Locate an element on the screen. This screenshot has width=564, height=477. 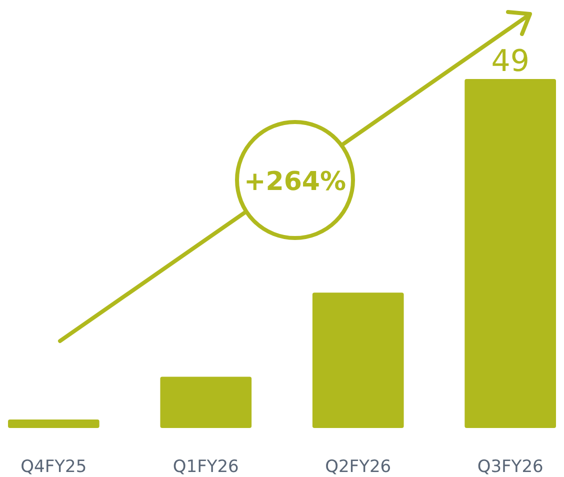
x-tick-label: Q3FY26 is located at coordinates (510, 467).